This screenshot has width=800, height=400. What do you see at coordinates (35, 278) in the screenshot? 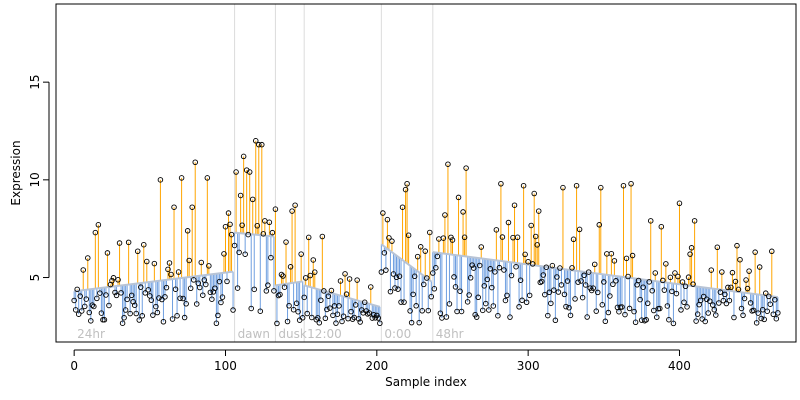
I see `y-tick-label: 5` at bounding box center [35, 278].